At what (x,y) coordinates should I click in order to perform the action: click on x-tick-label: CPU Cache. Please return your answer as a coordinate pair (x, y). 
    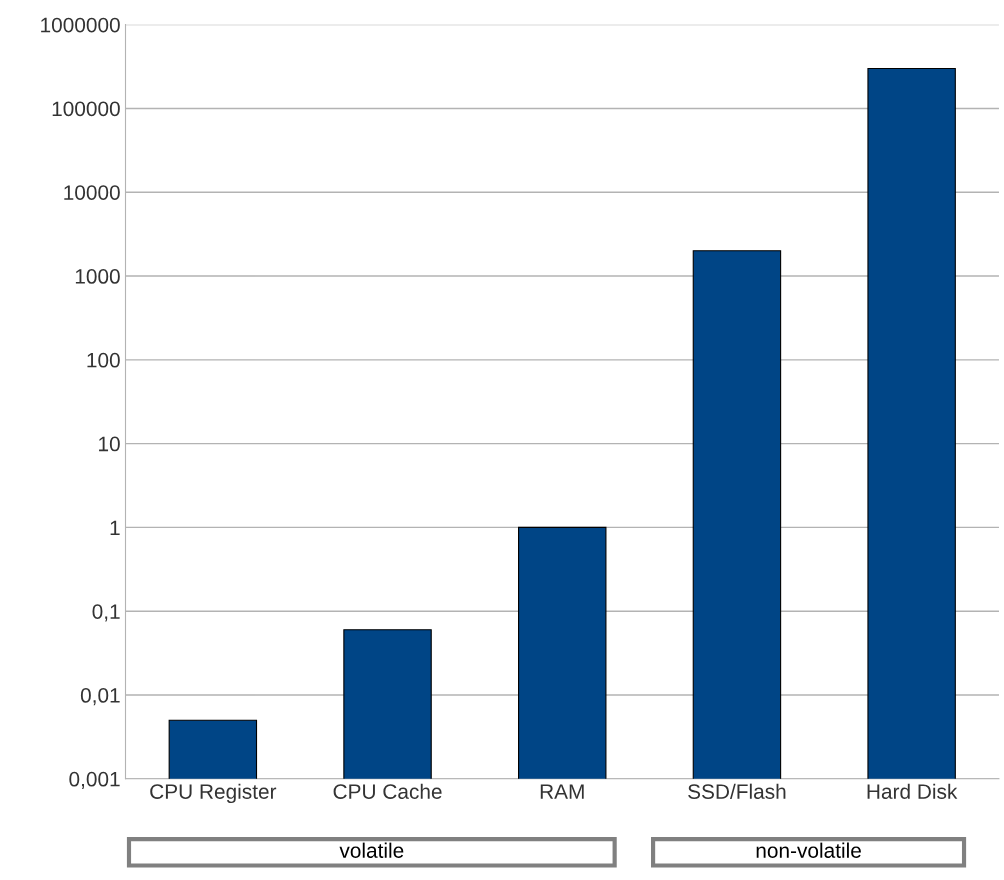
    Looking at the image, I should click on (387, 791).